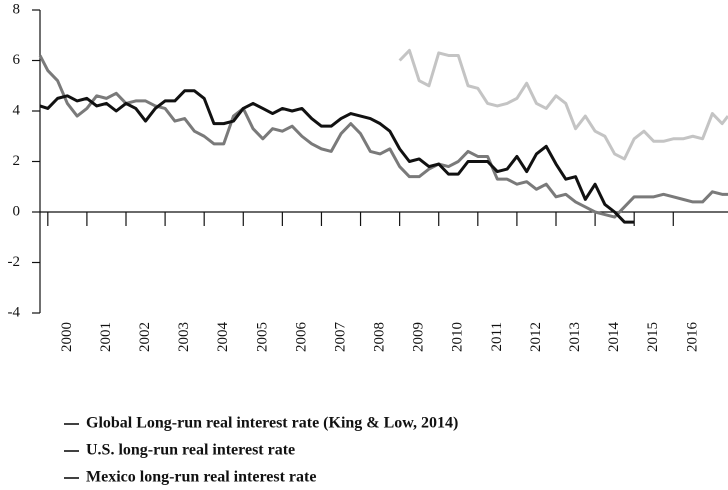 The image size is (728, 490). I want to click on y-tick-label: -4, so click(14, 312).